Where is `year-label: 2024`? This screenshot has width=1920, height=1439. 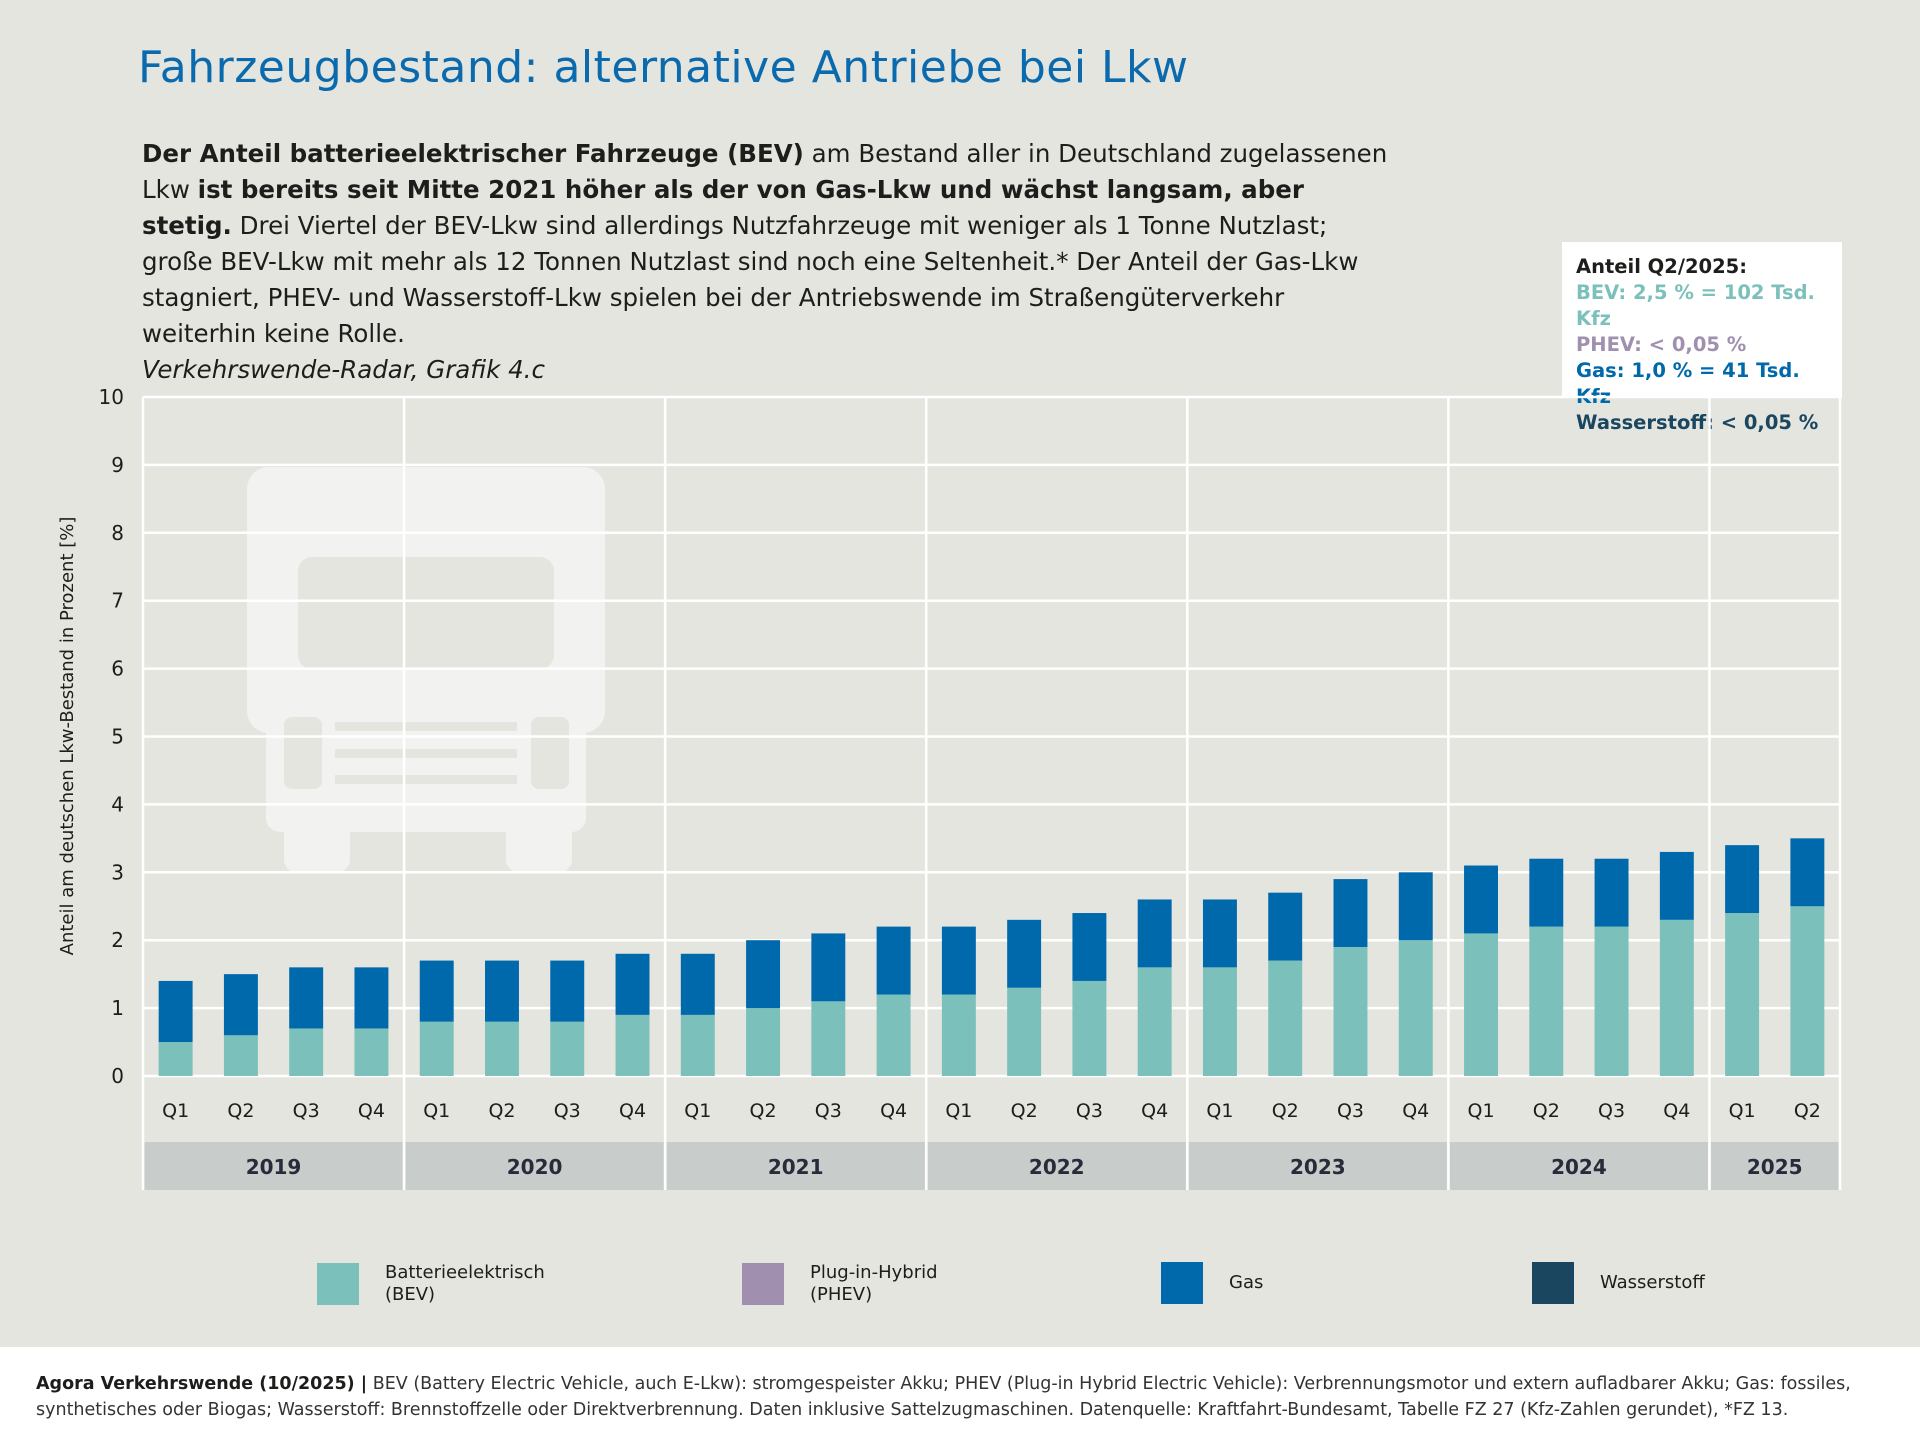
year-label: 2024 is located at coordinates (1579, 1167).